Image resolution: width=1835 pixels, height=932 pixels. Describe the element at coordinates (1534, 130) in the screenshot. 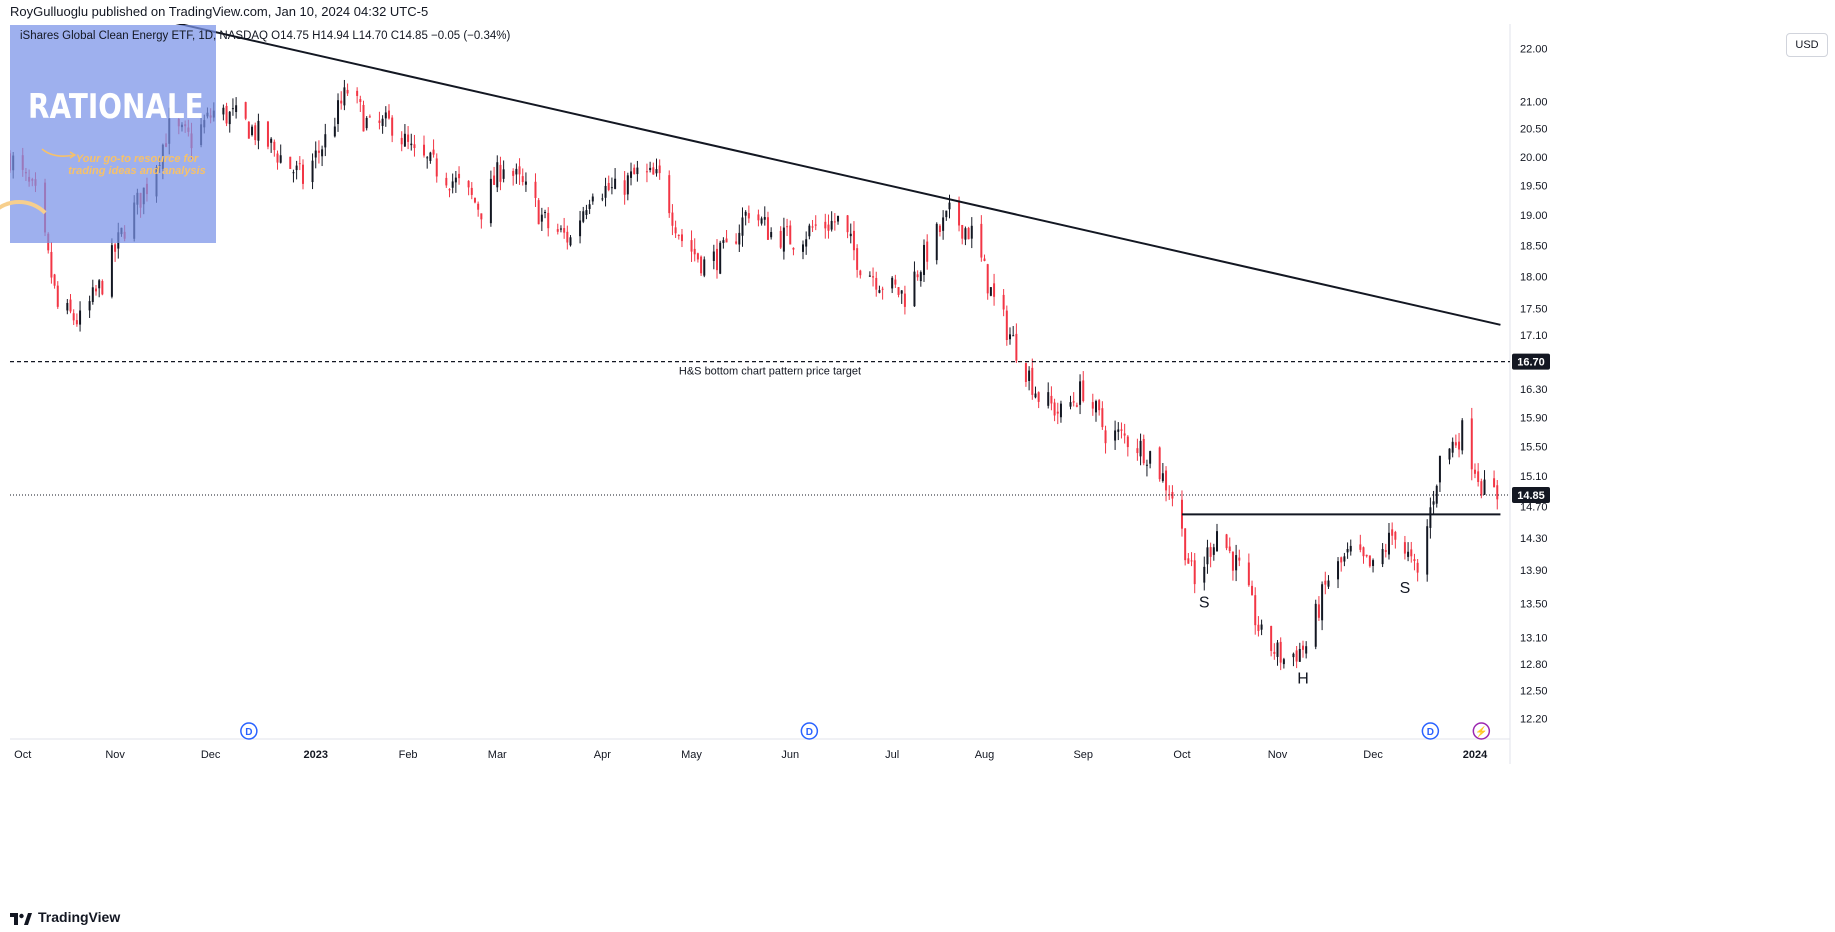

I see `y-tick-label: 20.50` at that location.